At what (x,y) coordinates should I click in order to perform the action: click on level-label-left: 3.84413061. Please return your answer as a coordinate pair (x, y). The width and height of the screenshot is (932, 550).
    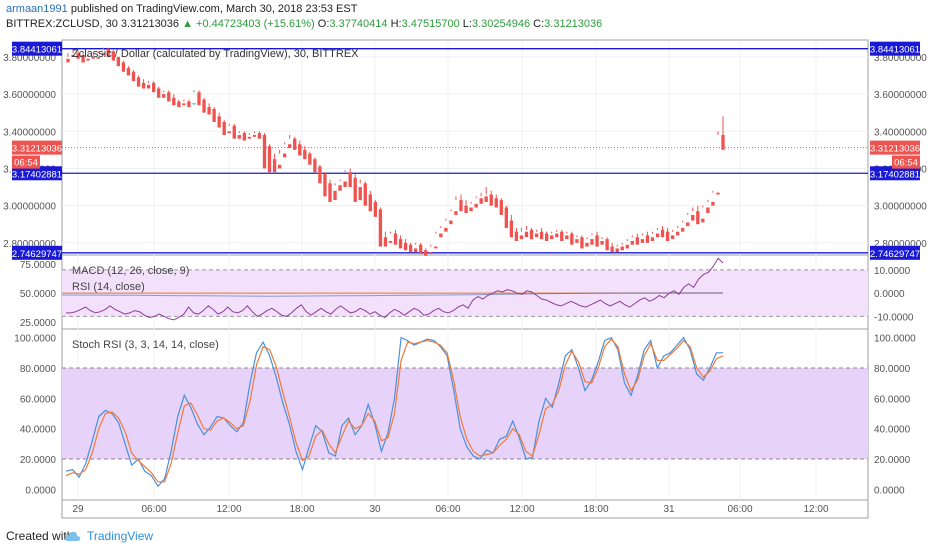
    Looking at the image, I should click on (37, 50).